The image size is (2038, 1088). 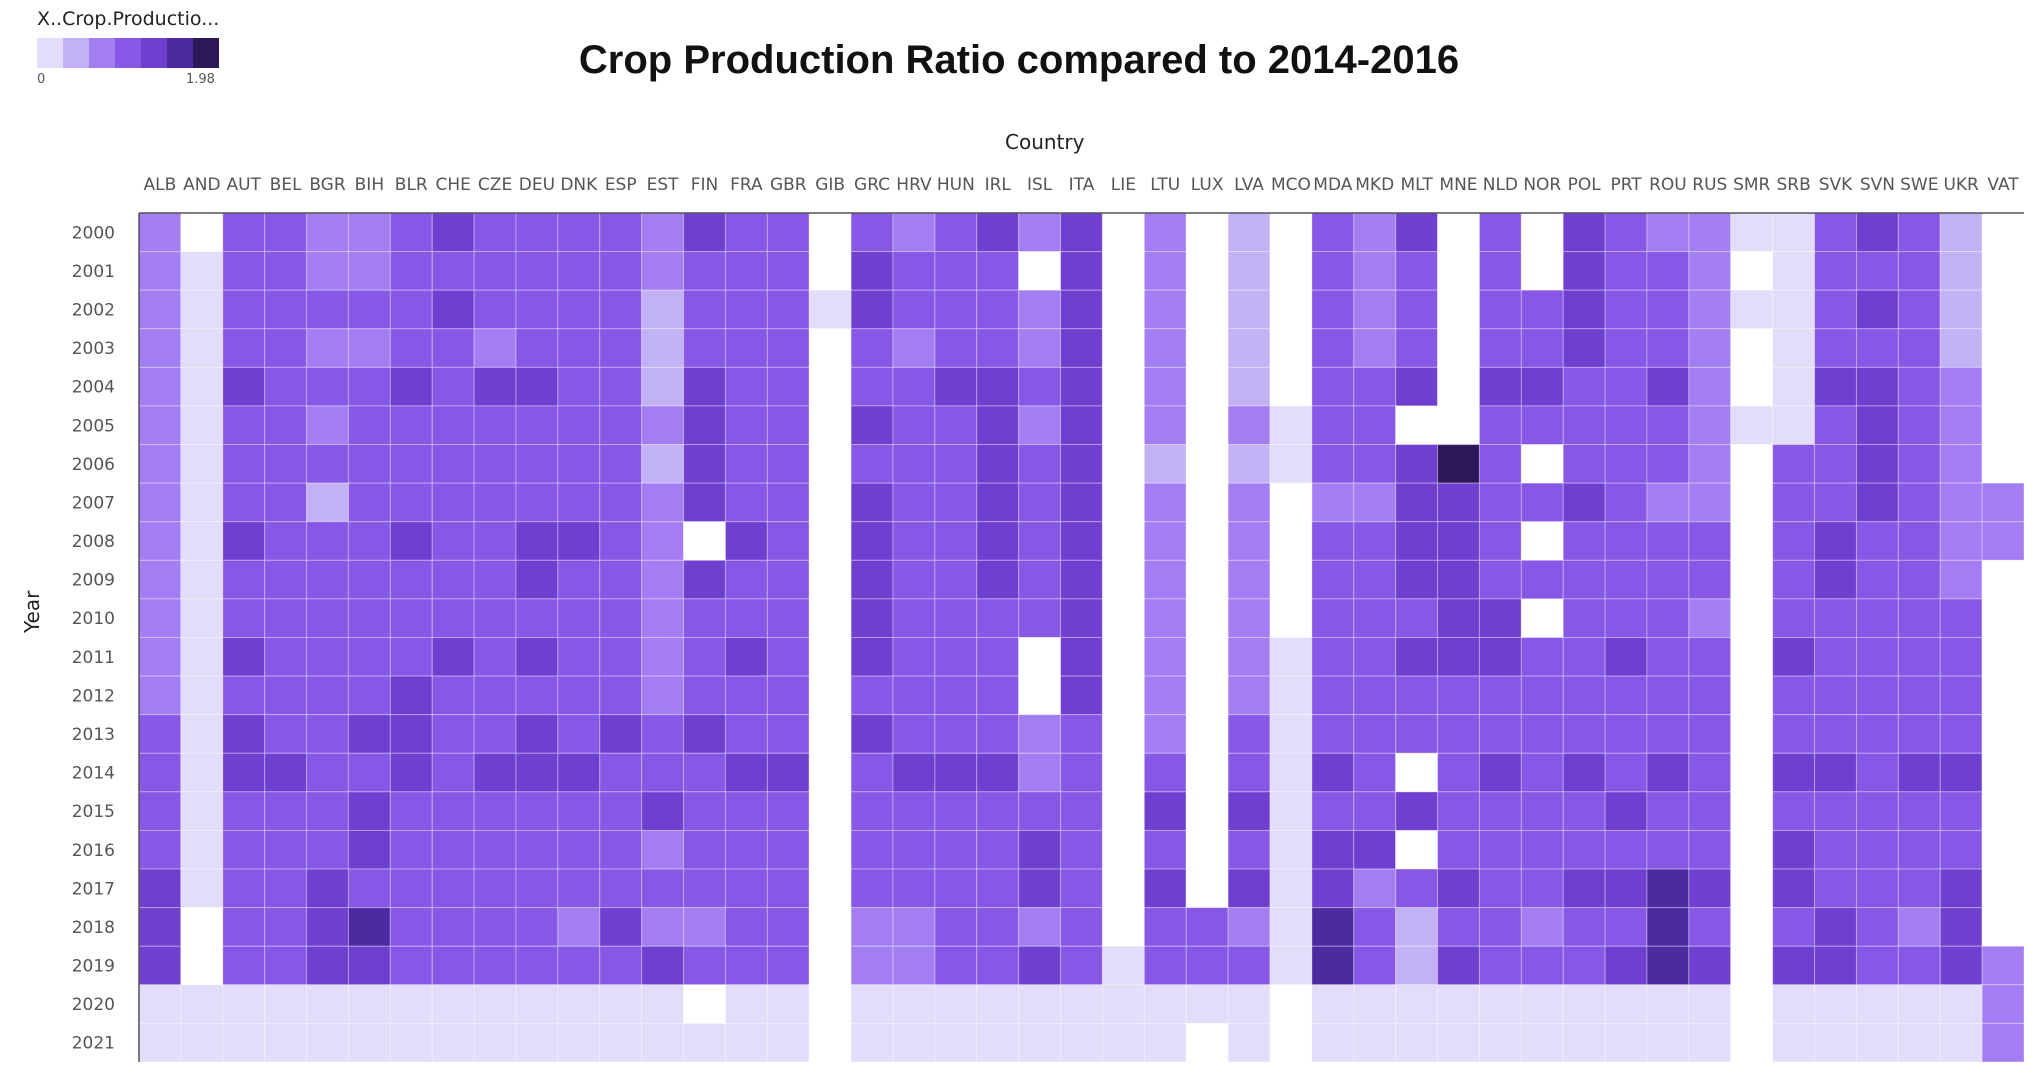 What do you see at coordinates (93, 465) in the screenshot?
I see `y-tick-label: 2006` at bounding box center [93, 465].